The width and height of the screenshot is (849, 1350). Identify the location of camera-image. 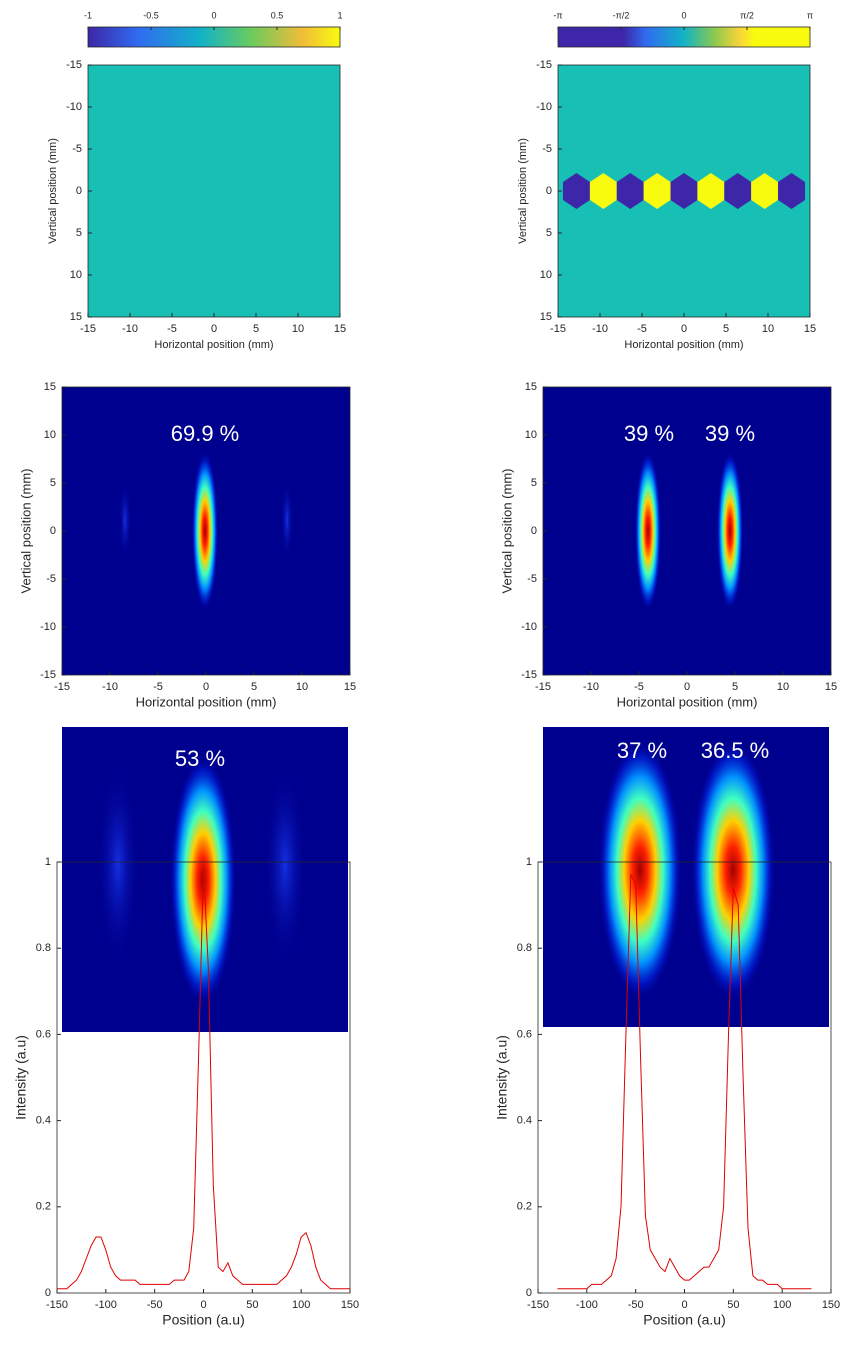
(686, 877).